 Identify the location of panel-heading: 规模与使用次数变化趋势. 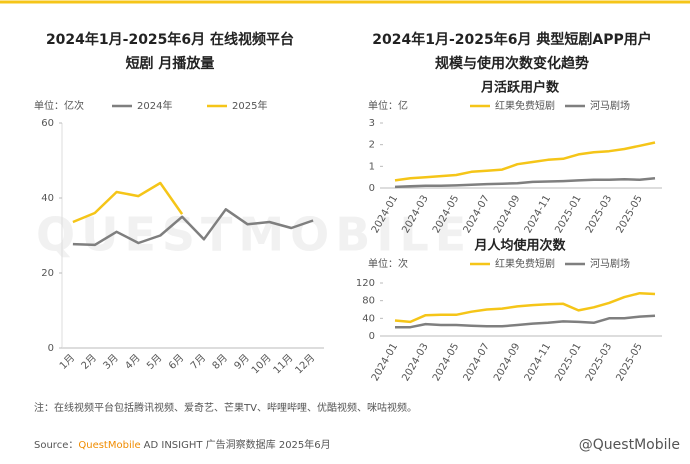
(512, 63).